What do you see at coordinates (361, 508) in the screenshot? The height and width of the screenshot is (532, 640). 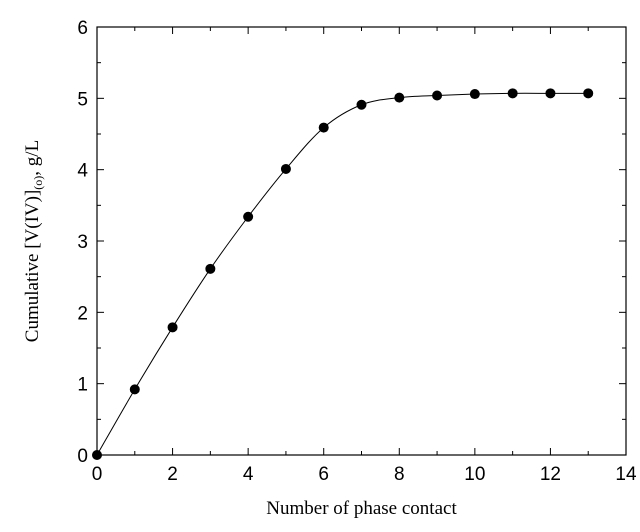 I see `x-axis-title: Number of phase contact` at bounding box center [361, 508].